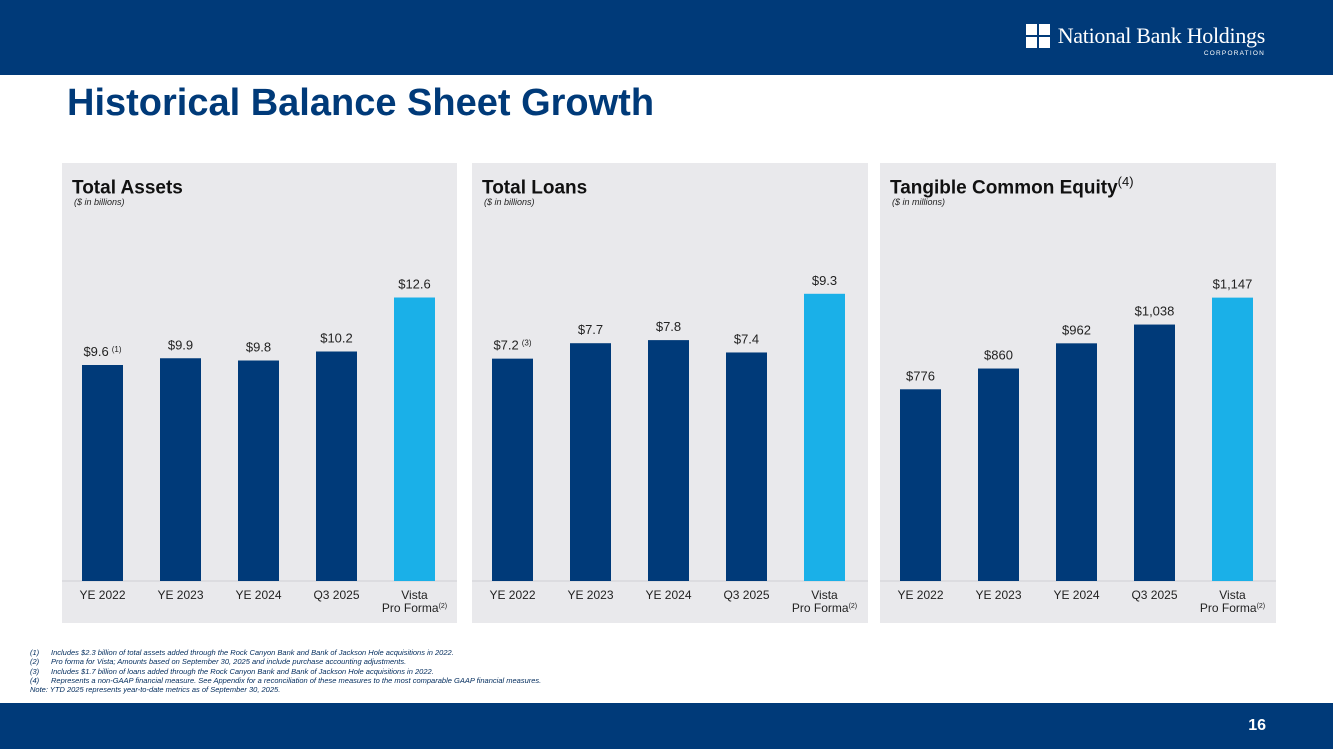 This screenshot has height=749, width=1333. I want to click on page-title: Historical Balance Sheet Growth, so click(361, 103).